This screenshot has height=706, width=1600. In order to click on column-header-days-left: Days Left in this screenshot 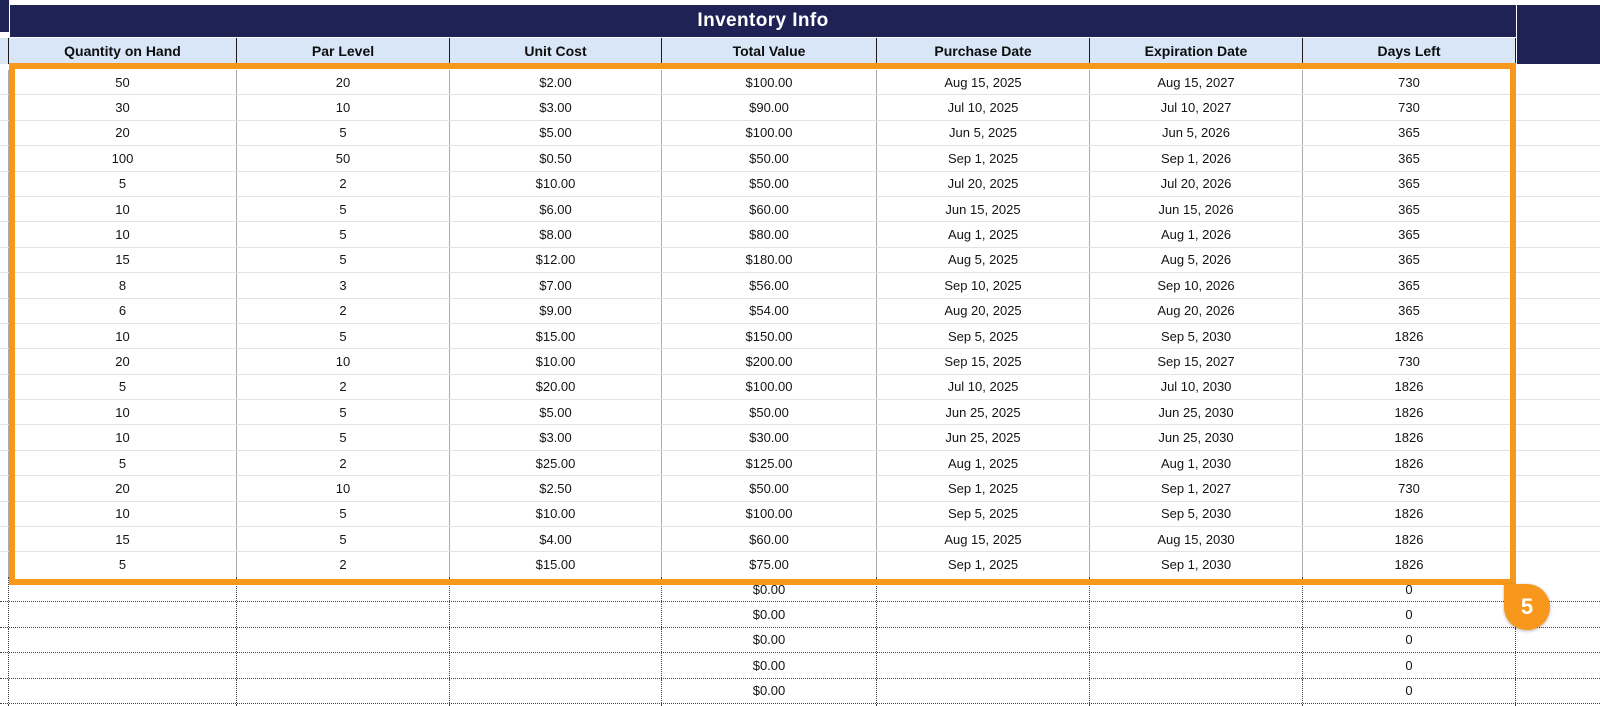, I will do `click(1409, 51)`.